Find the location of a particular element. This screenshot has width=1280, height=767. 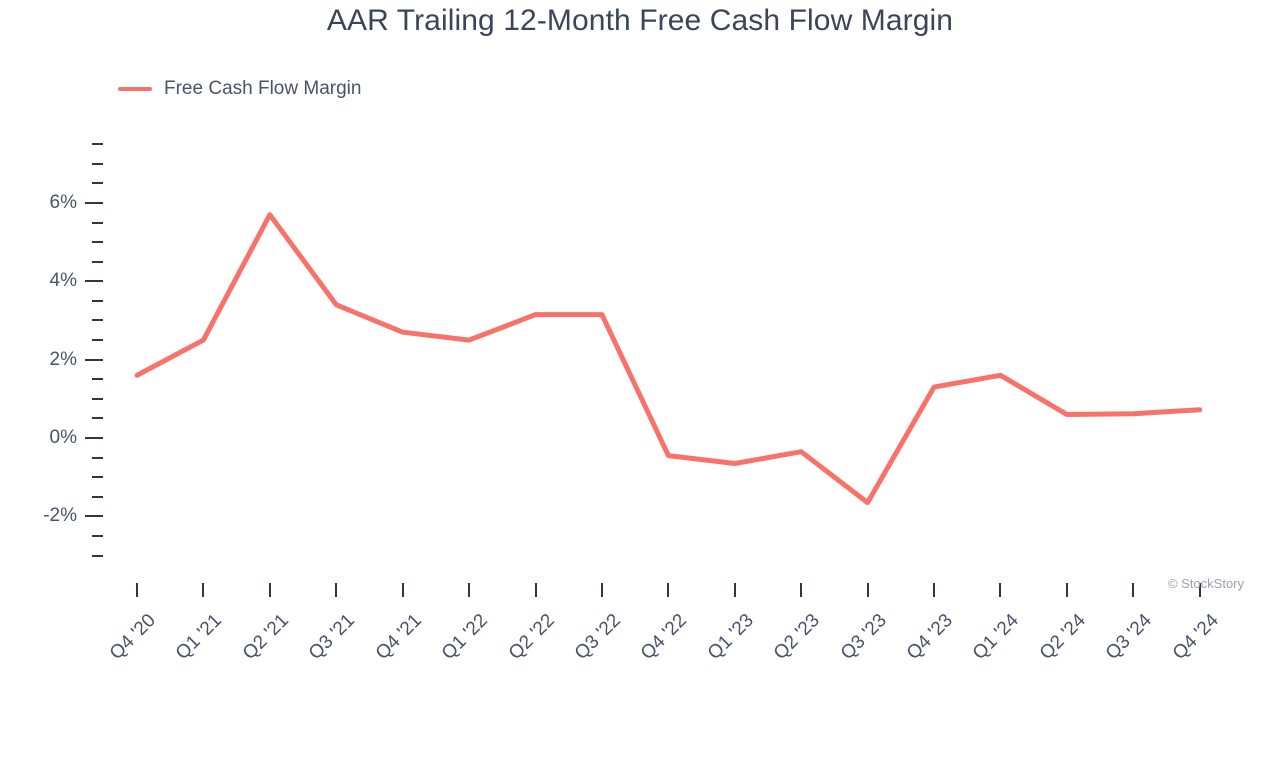

y-axis-label: -2% is located at coordinates (60, 516).